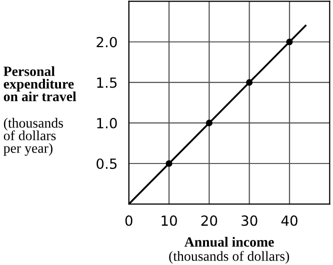  I want to click on y-tick-label: 0.5, so click(106, 163).